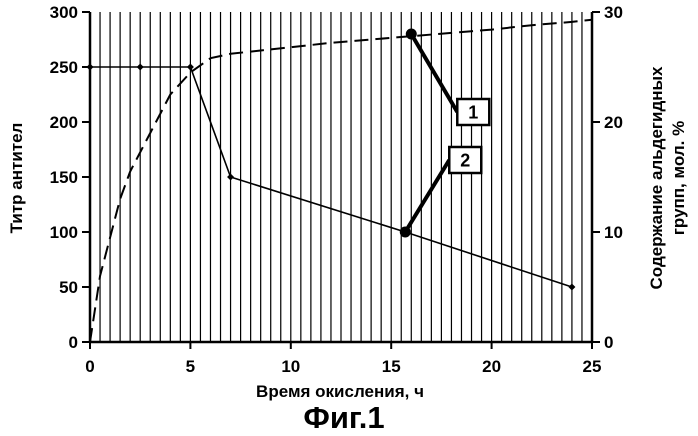 The height and width of the screenshot is (436, 698). What do you see at coordinates (16, 178) in the screenshot?
I see `y-axis-left-label: Титр антител` at bounding box center [16, 178].